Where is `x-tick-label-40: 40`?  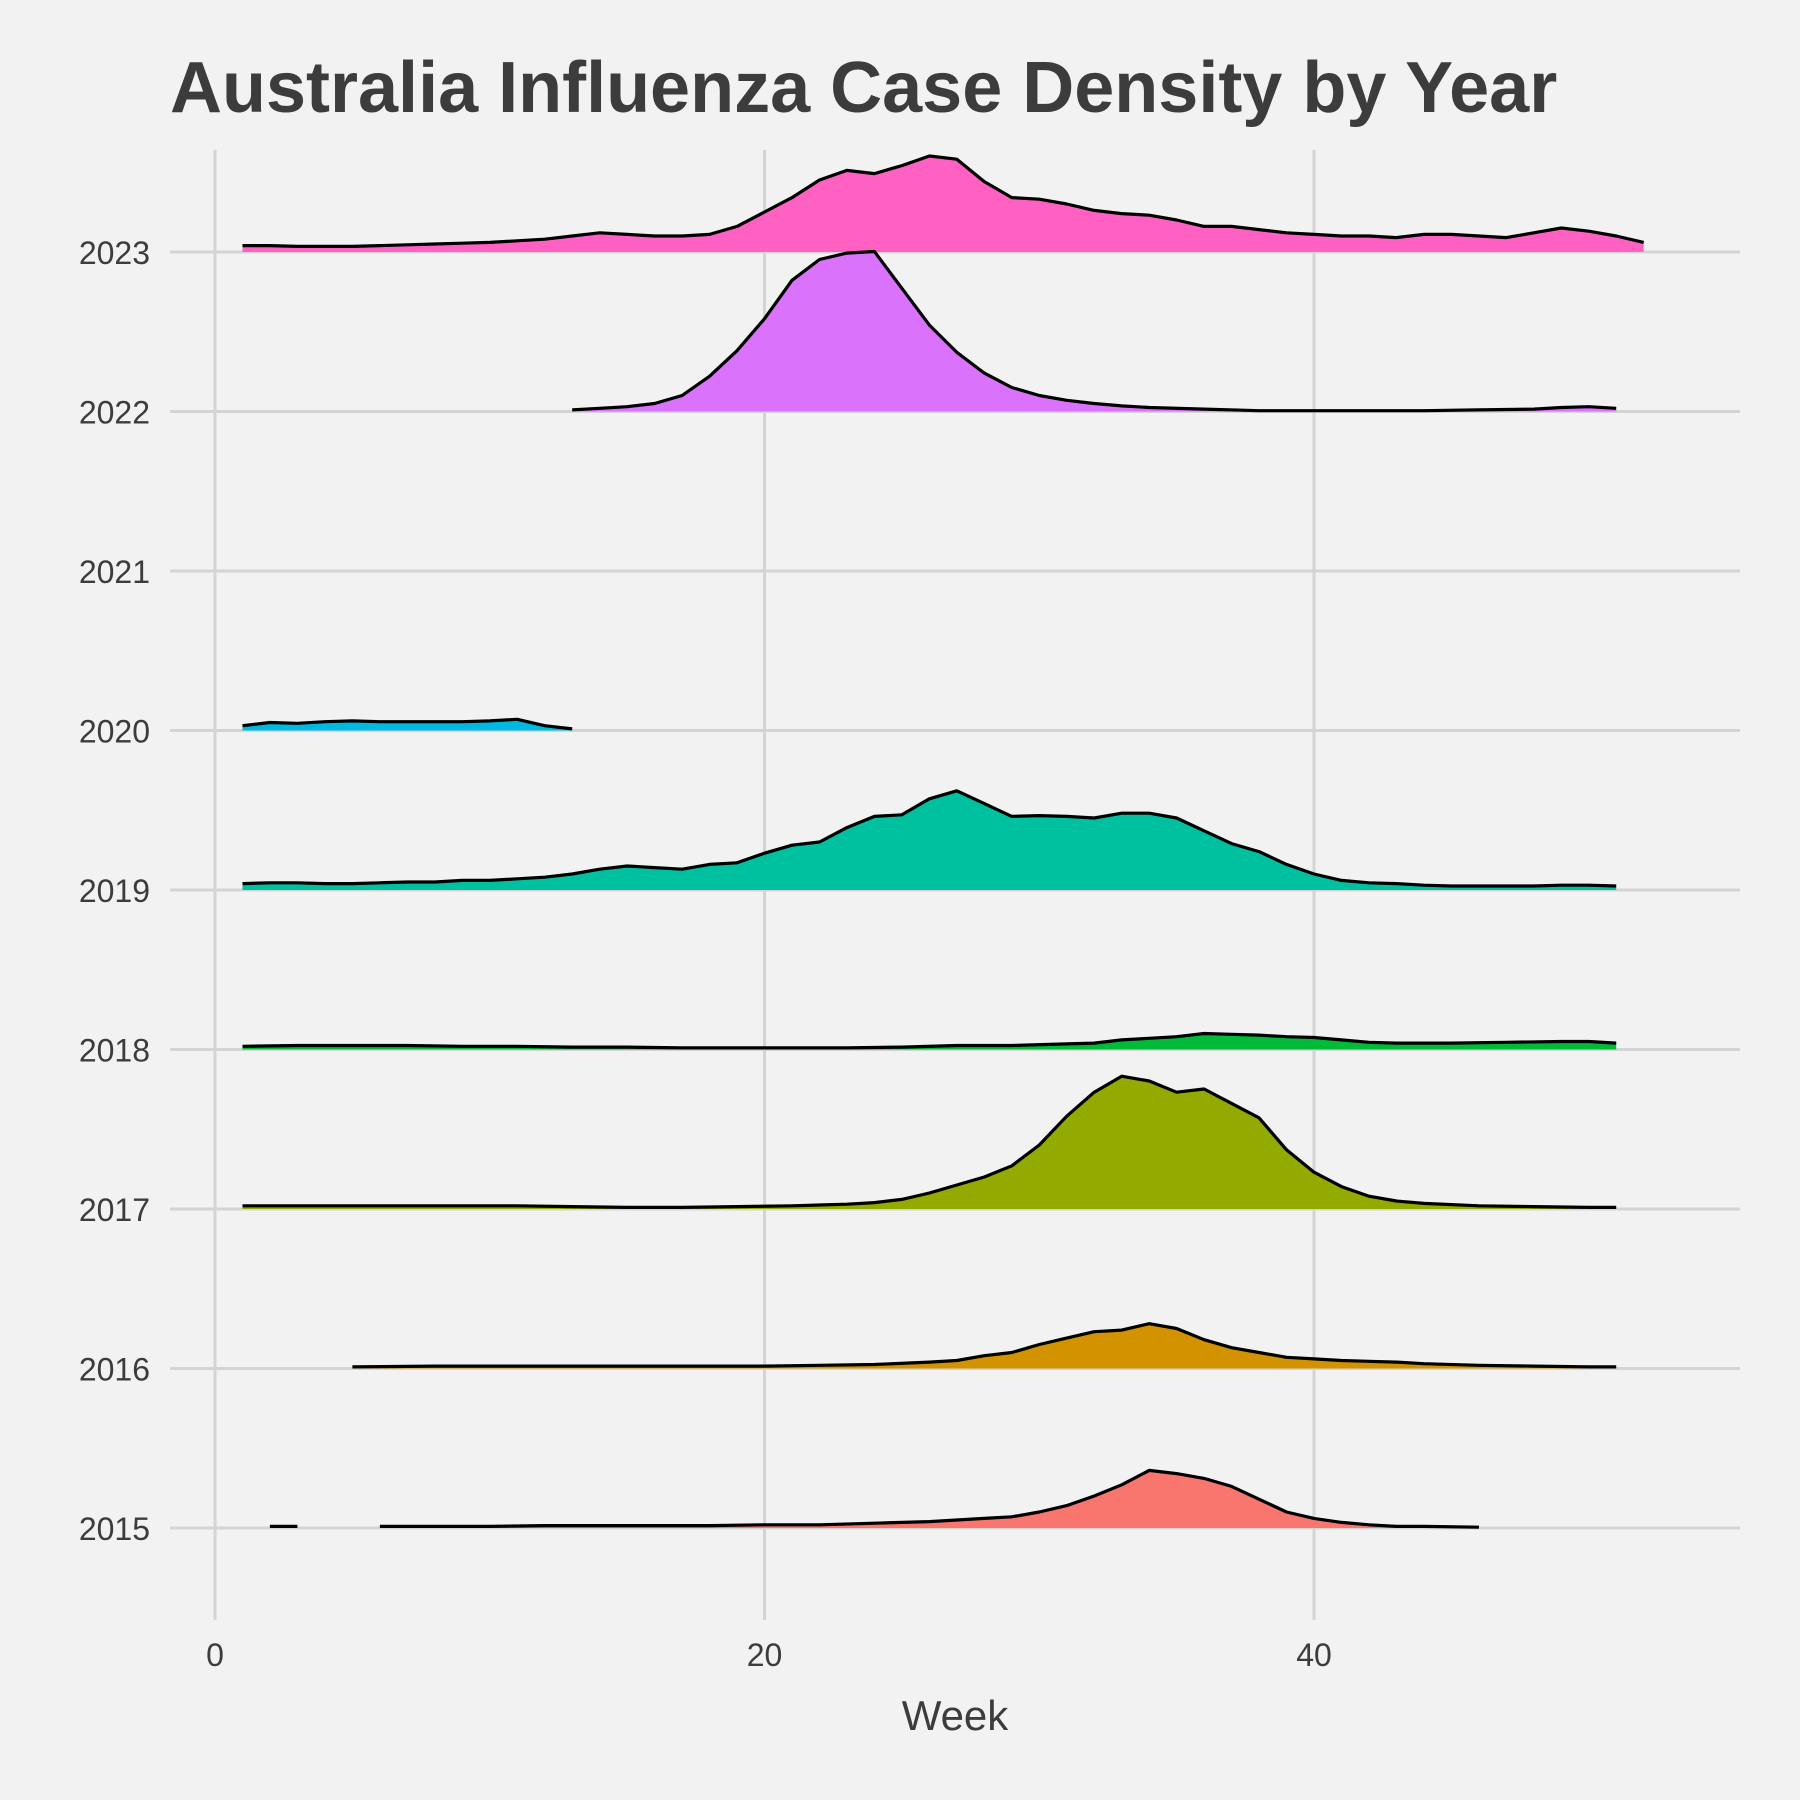
x-tick-label-40: 40 is located at coordinates (1314, 1655).